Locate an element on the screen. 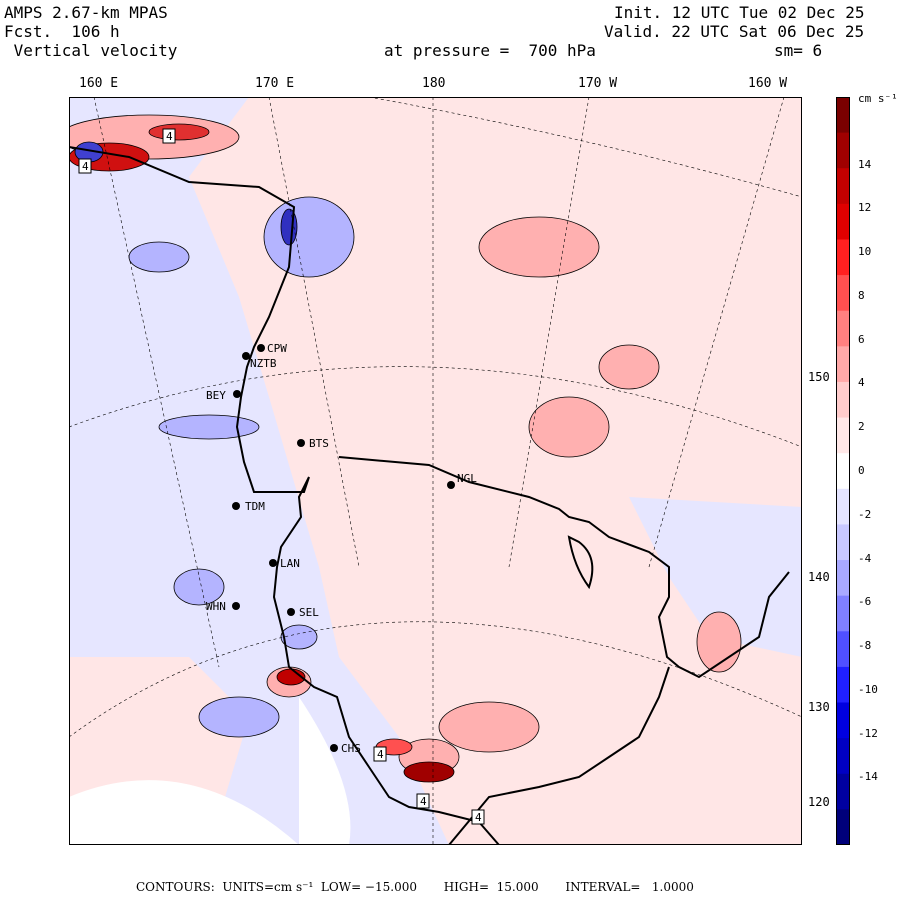 The image size is (900, 900). colorbar-tick-label: -10 is located at coordinates (868, 689).